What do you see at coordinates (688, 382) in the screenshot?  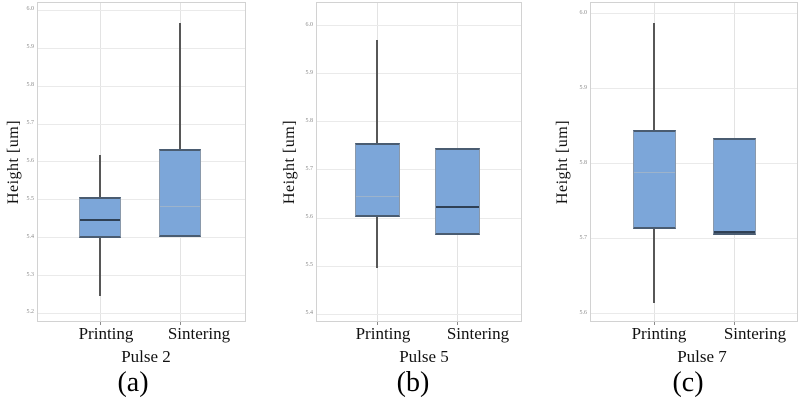 I see `panel-caption: (c)` at bounding box center [688, 382].